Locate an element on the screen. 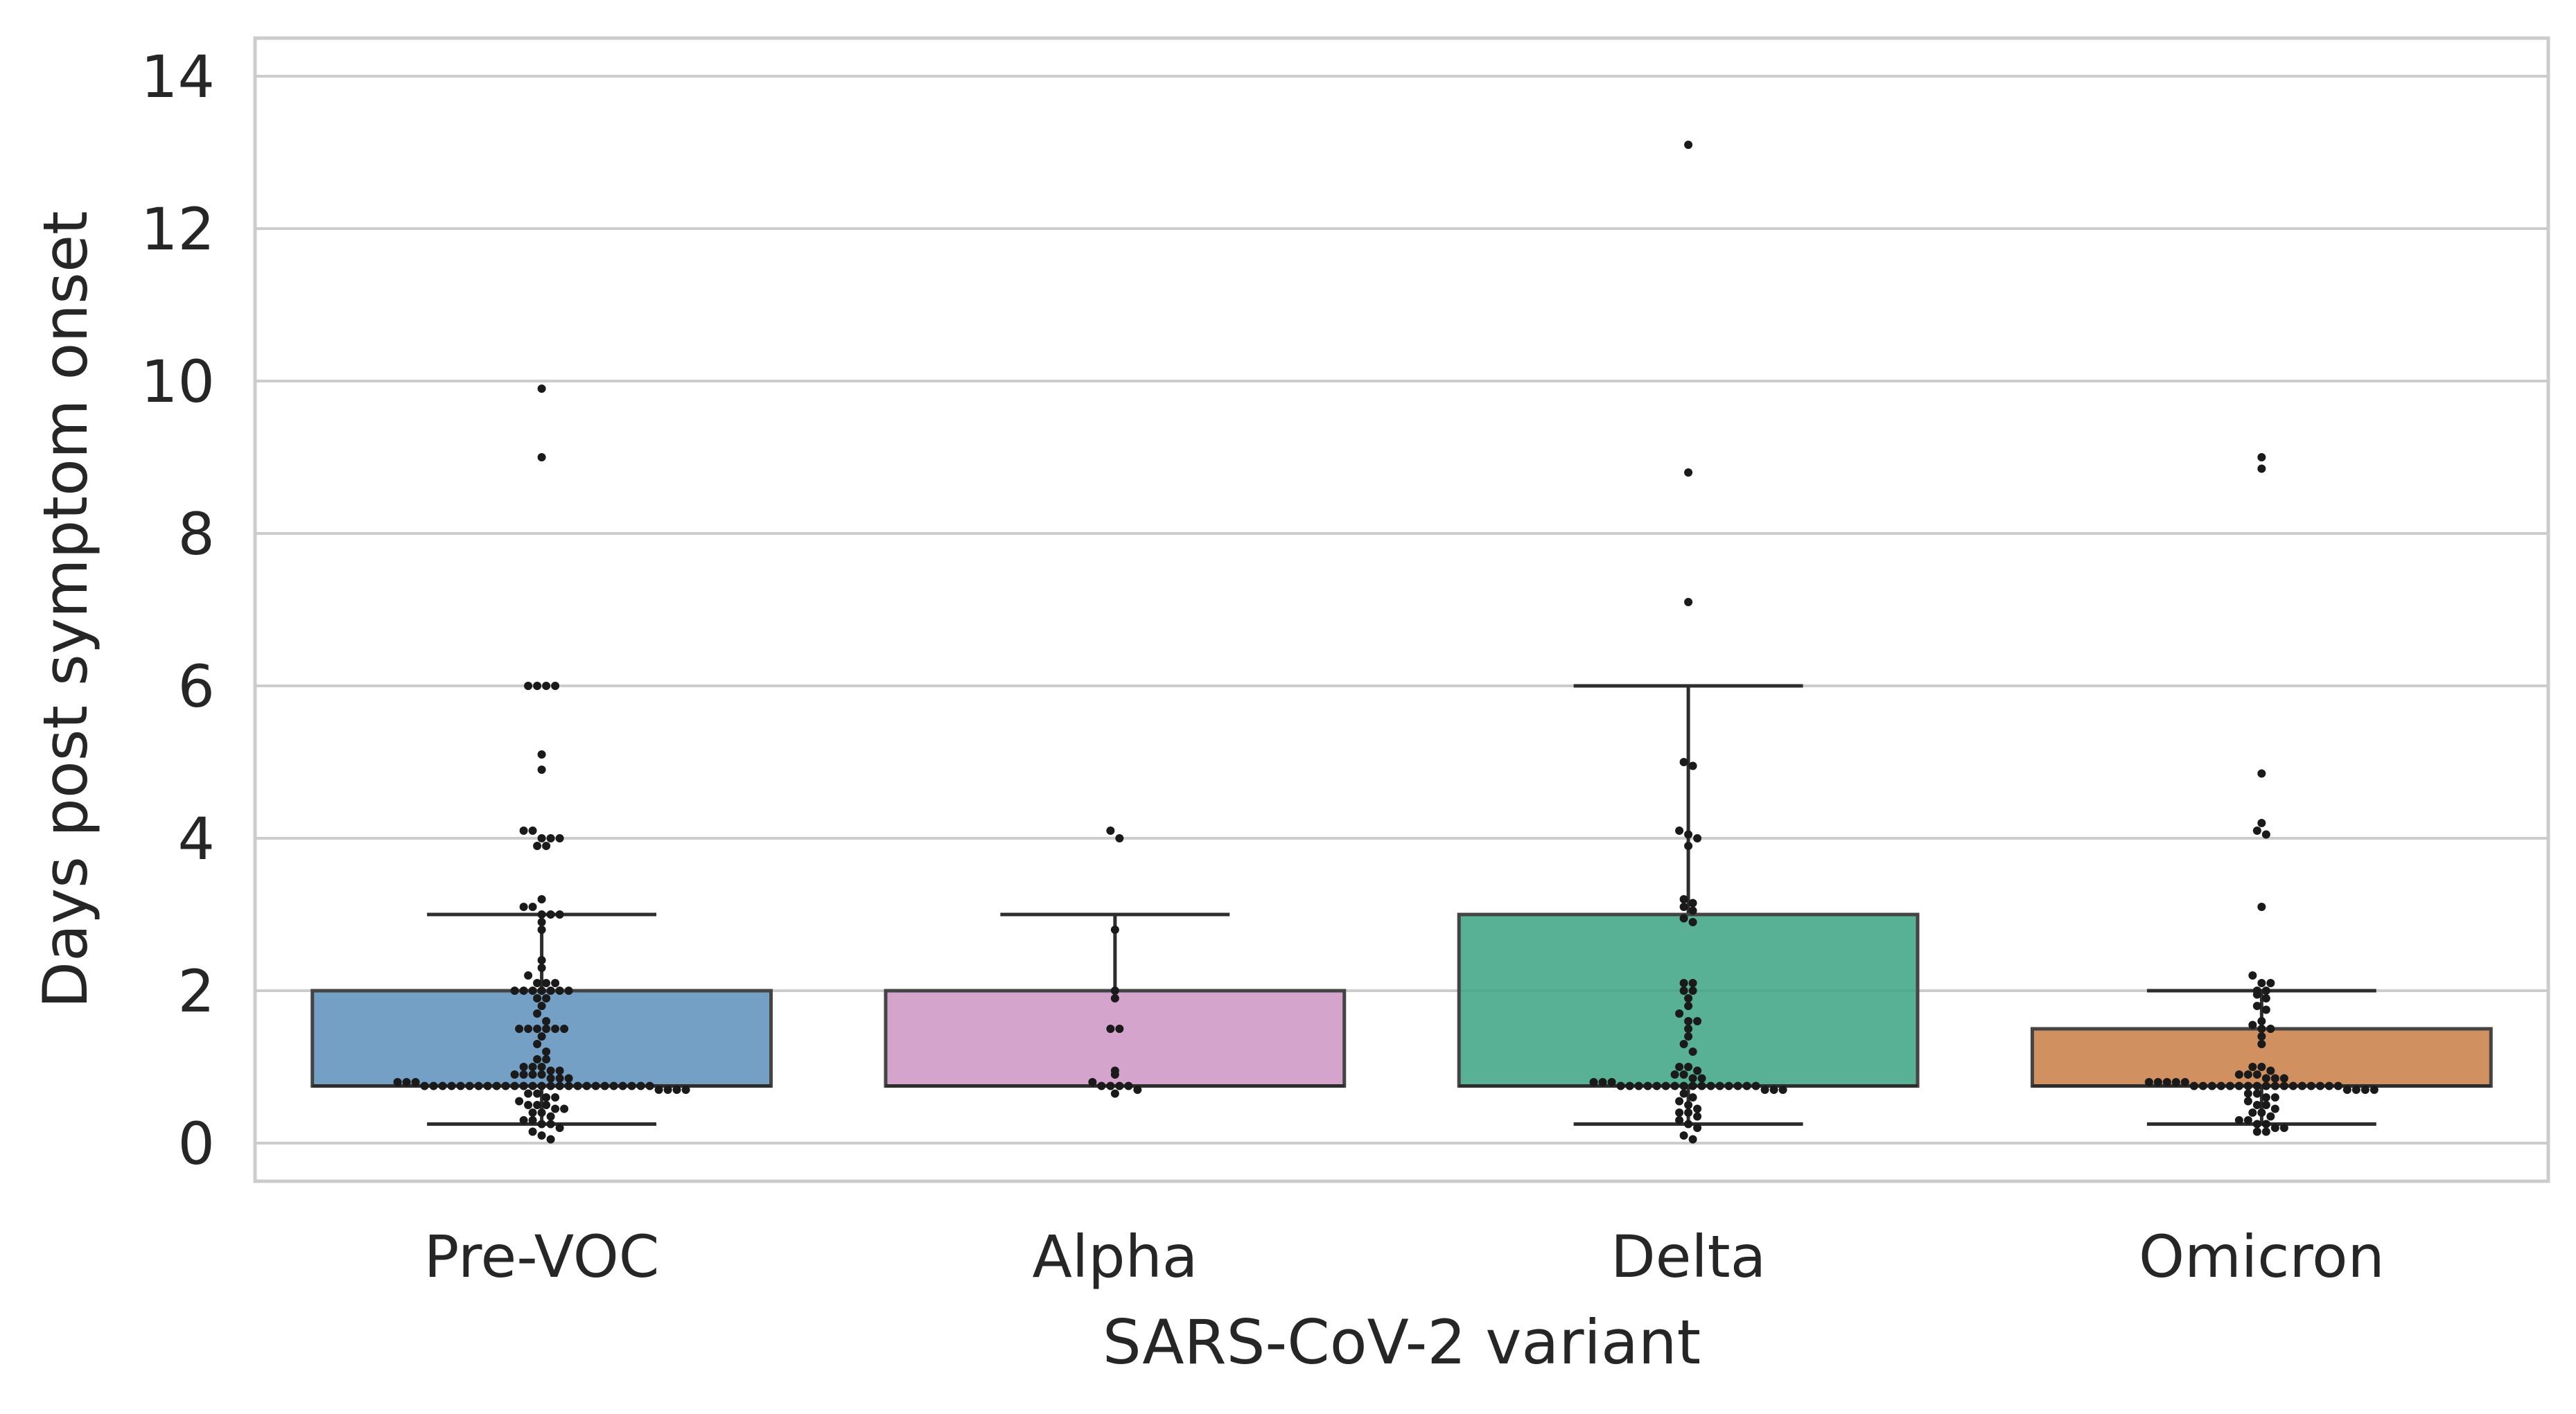 The image size is (2576, 1414). y-tick-label: 0 is located at coordinates (196, 1144).